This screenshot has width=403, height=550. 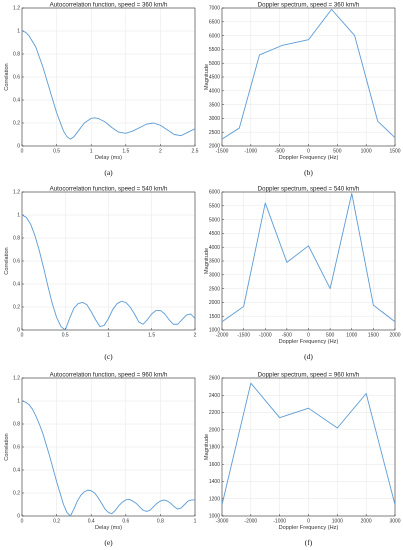 What do you see at coordinates (214, 317) in the screenshot?
I see `y-tick-label: 1500` at bounding box center [214, 317].